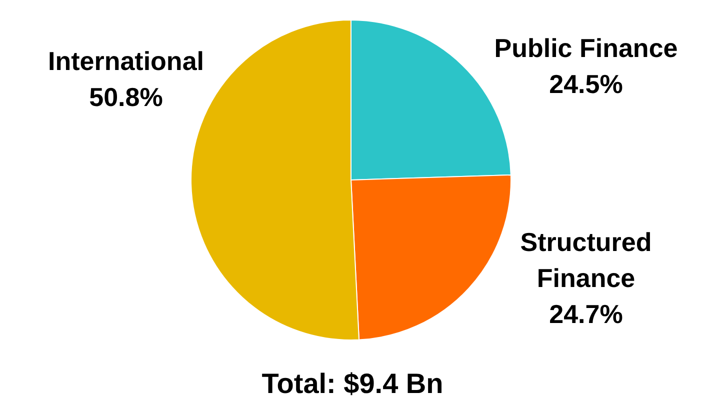  I want to click on data-label: 24.7%, so click(586, 314).